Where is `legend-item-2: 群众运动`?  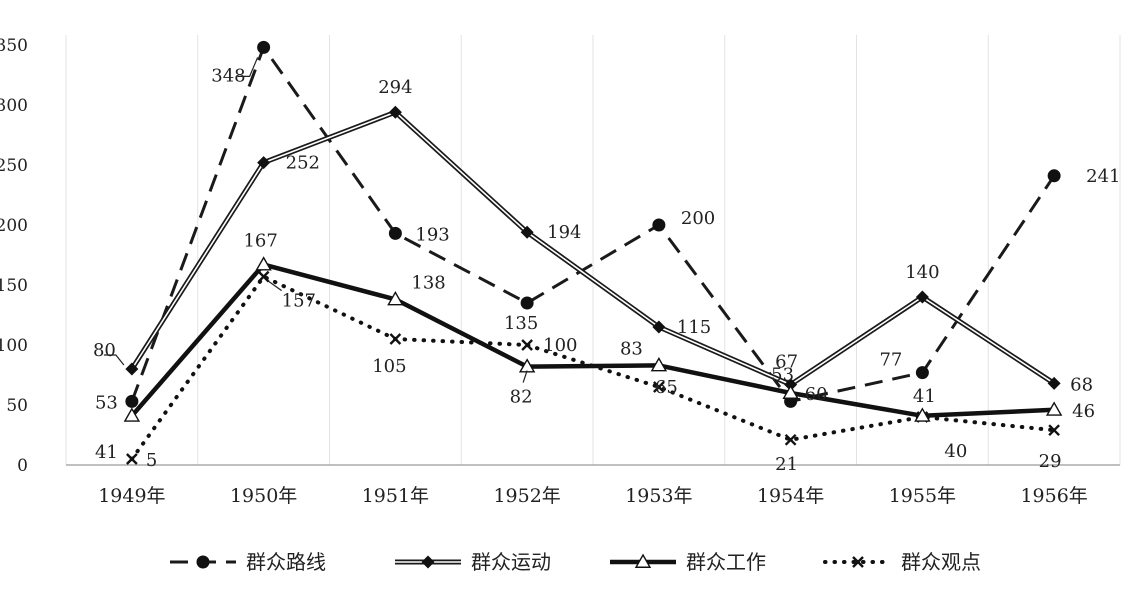 legend-item-2: 群众运动 is located at coordinates (473, 562).